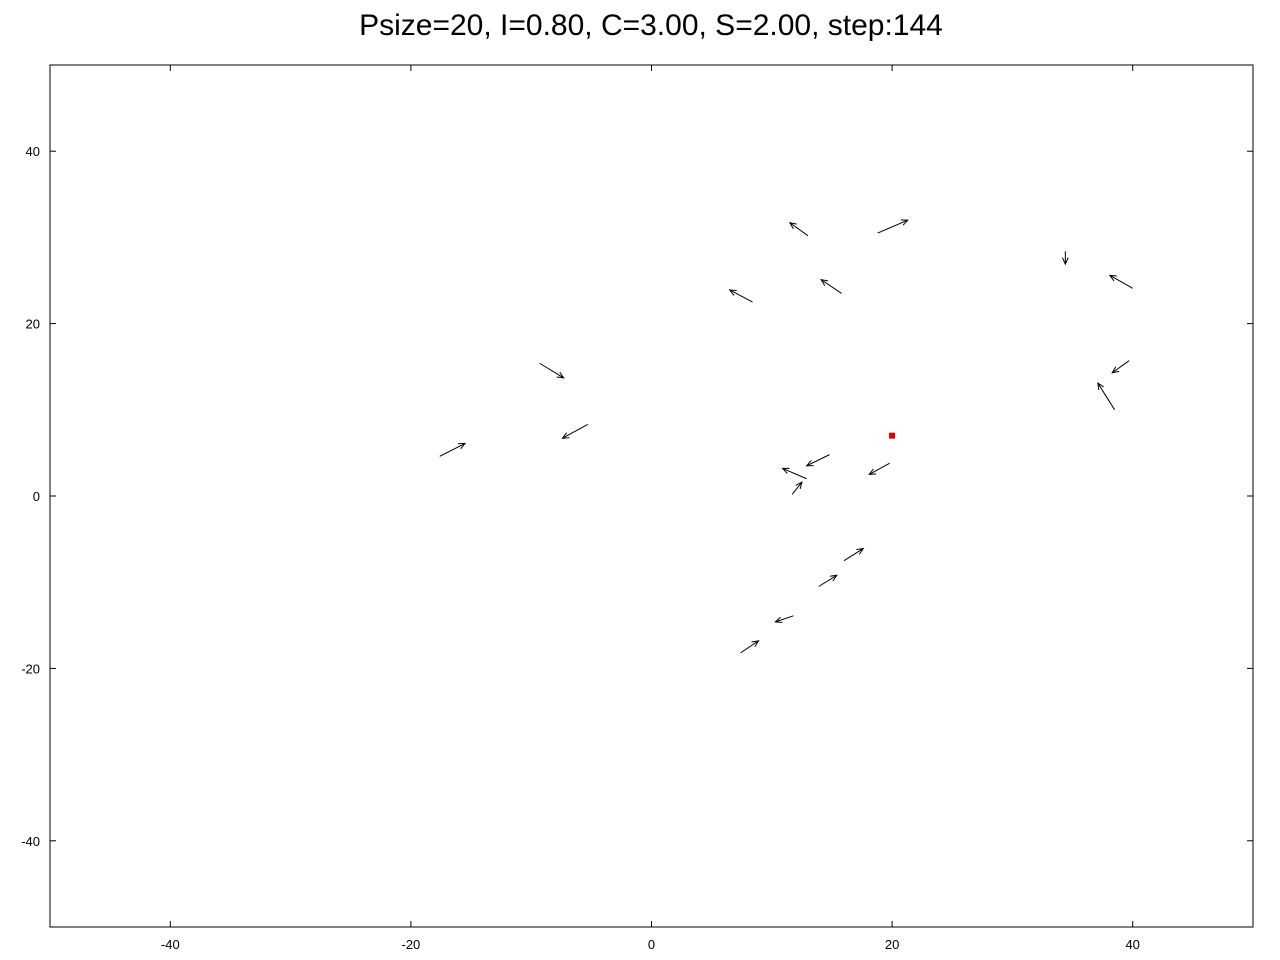  What do you see at coordinates (651, 944) in the screenshot?
I see `x-tick-label: 0` at bounding box center [651, 944].